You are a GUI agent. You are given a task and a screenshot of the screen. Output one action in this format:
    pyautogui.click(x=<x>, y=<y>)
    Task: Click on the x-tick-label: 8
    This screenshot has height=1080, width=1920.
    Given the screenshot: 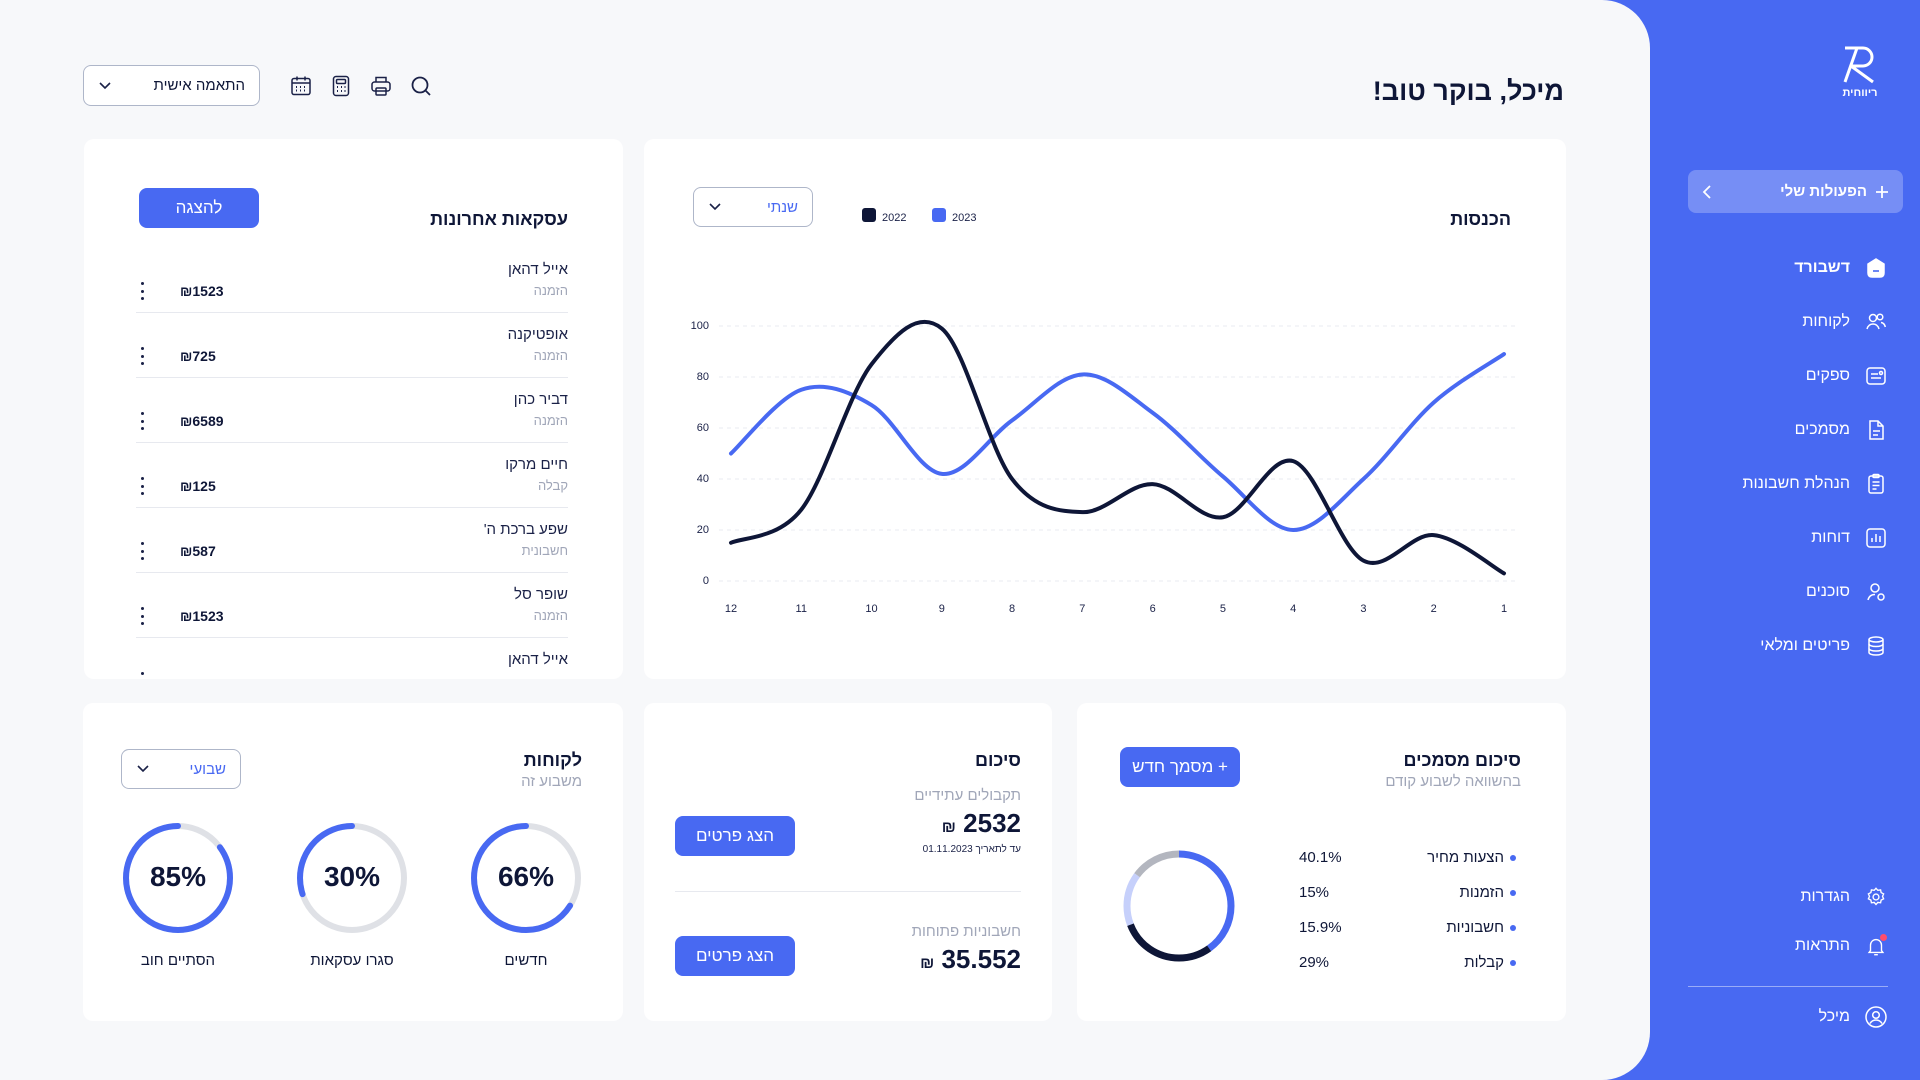 What is the action you would take?
    pyautogui.click(x=1012, y=609)
    